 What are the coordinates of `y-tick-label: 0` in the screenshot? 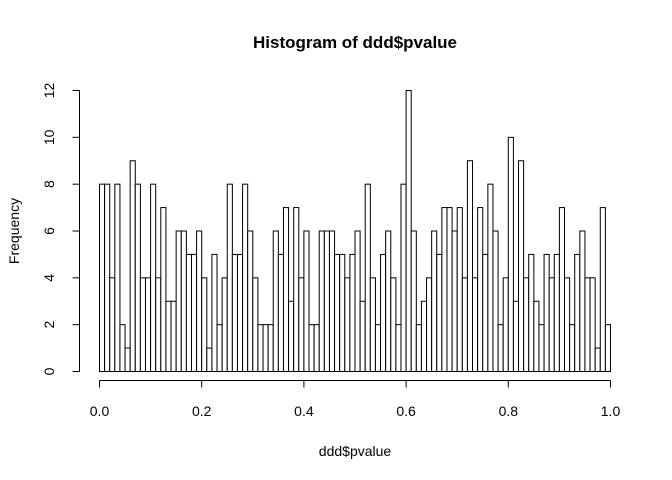 It's located at (49, 371).